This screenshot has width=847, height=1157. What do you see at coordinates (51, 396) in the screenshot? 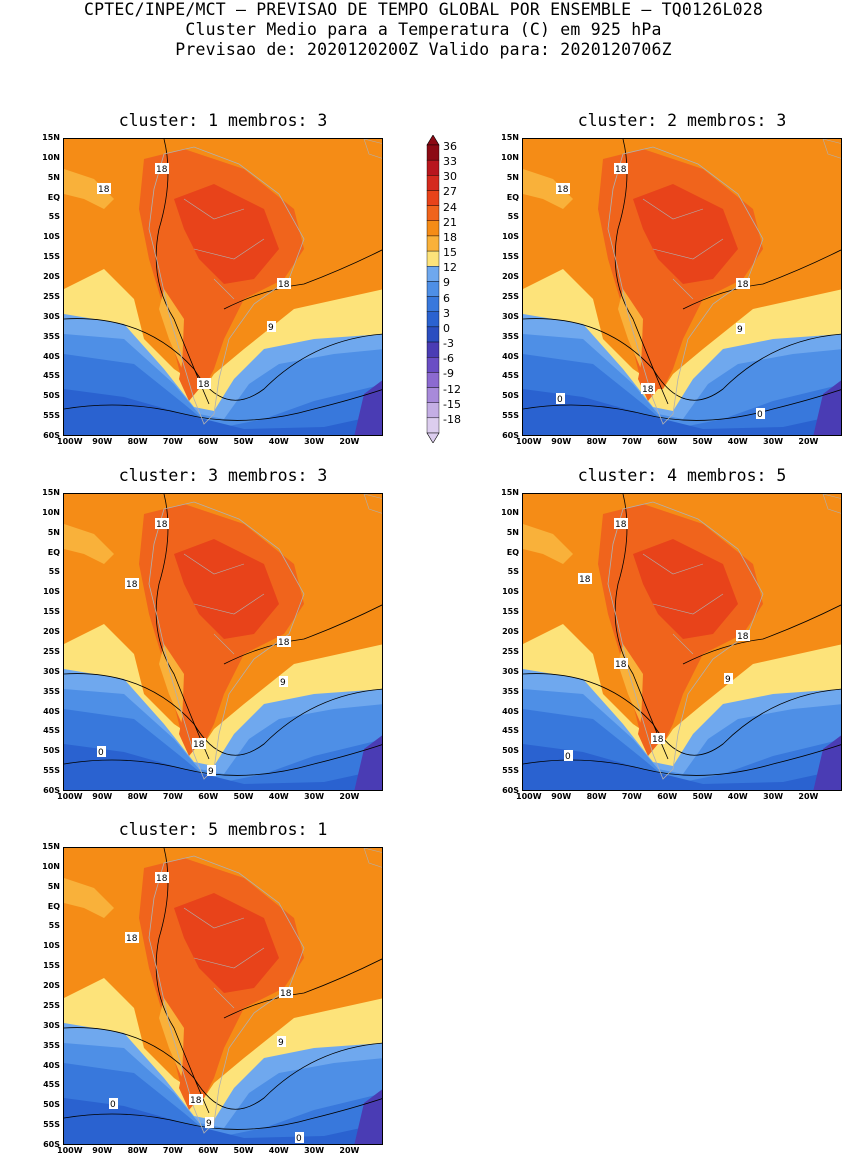
I see `latitude-tick-label: 50S` at bounding box center [51, 396].